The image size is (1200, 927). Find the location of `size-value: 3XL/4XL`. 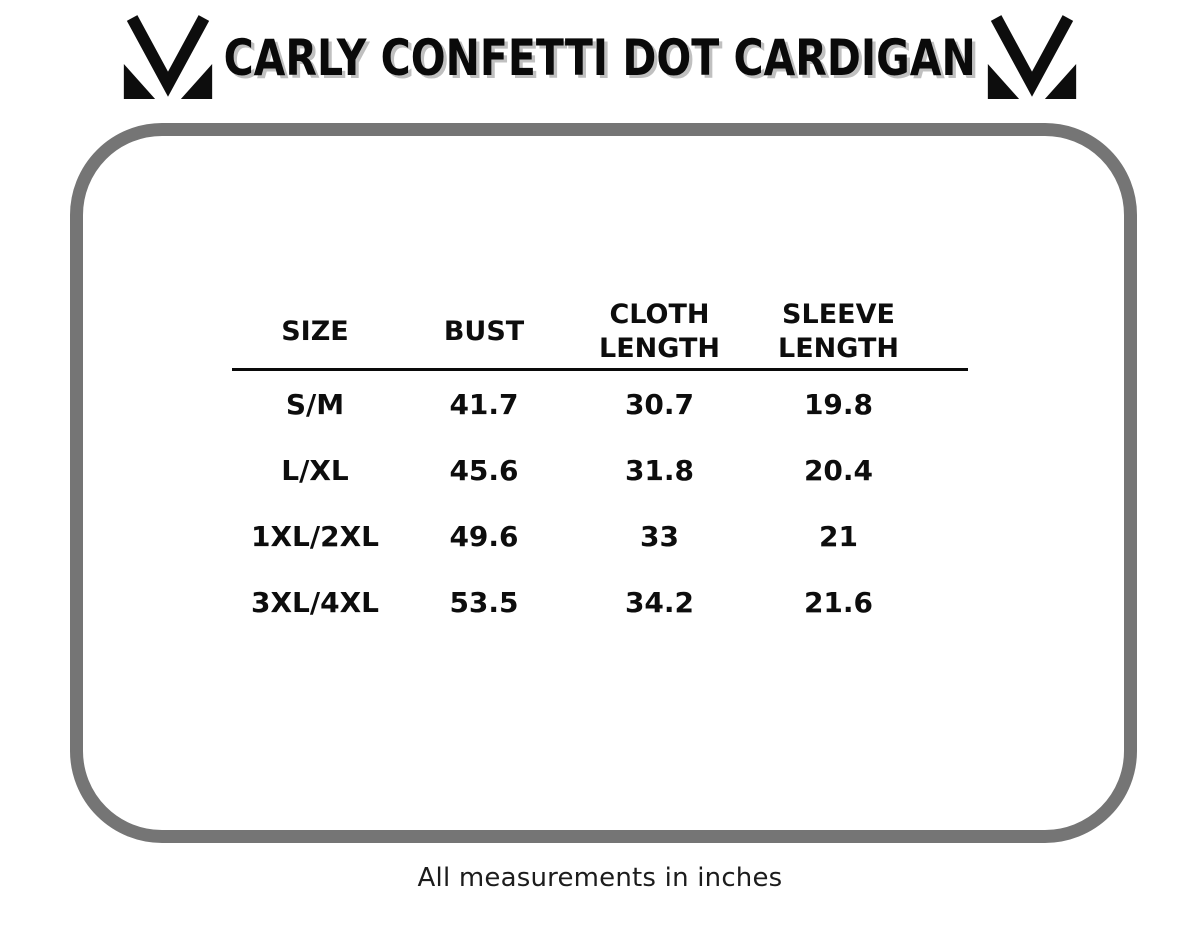

size-value: 3XL/4XL is located at coordinates (315, 602).